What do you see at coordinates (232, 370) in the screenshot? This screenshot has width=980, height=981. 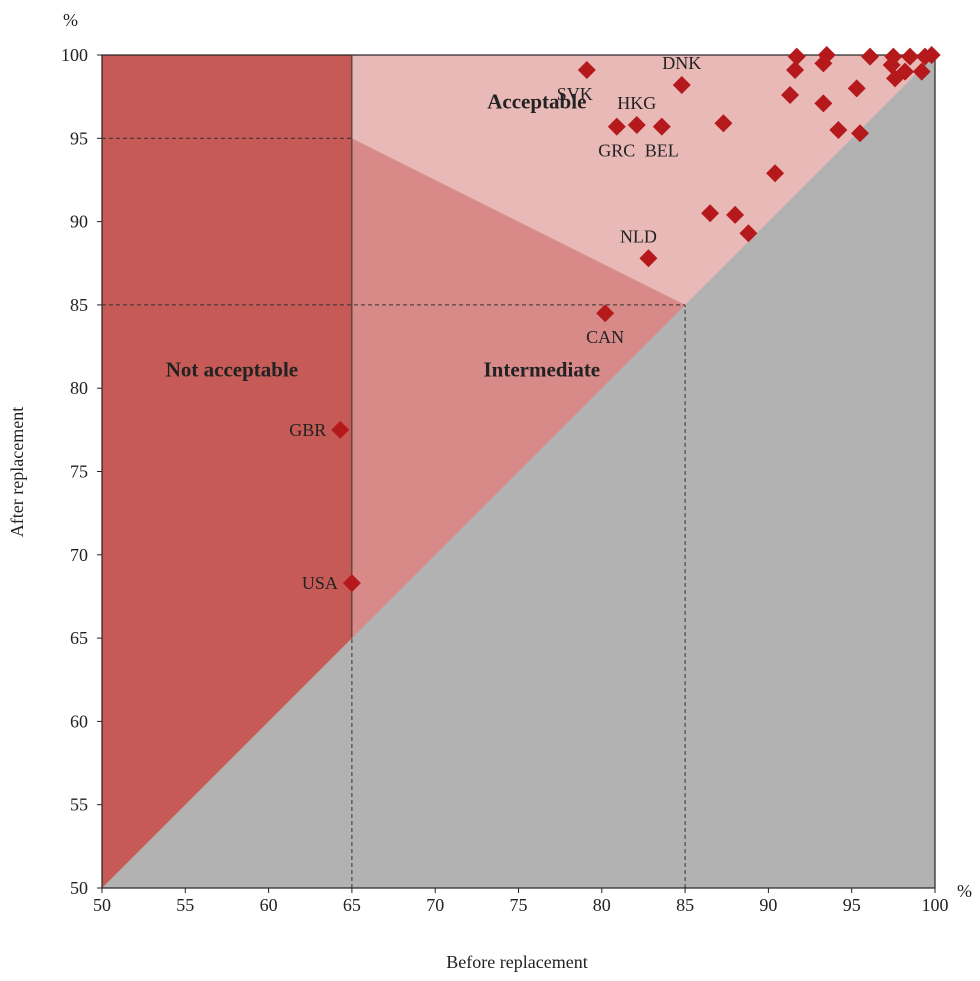 I see `region-label-not-acceptable: Not acceptable` at bounding box center [232, 370].